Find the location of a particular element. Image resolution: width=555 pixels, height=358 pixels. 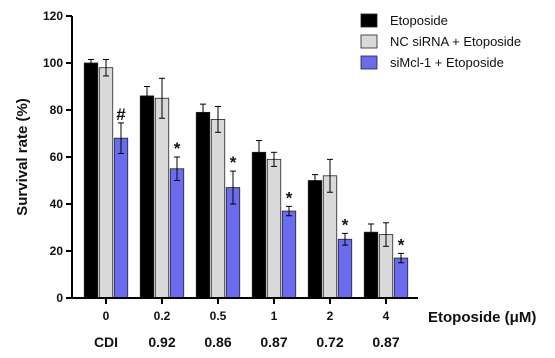

y-ticks-layer: 0 20 40 60 80 100 120 is located at coordinates (57, 157).